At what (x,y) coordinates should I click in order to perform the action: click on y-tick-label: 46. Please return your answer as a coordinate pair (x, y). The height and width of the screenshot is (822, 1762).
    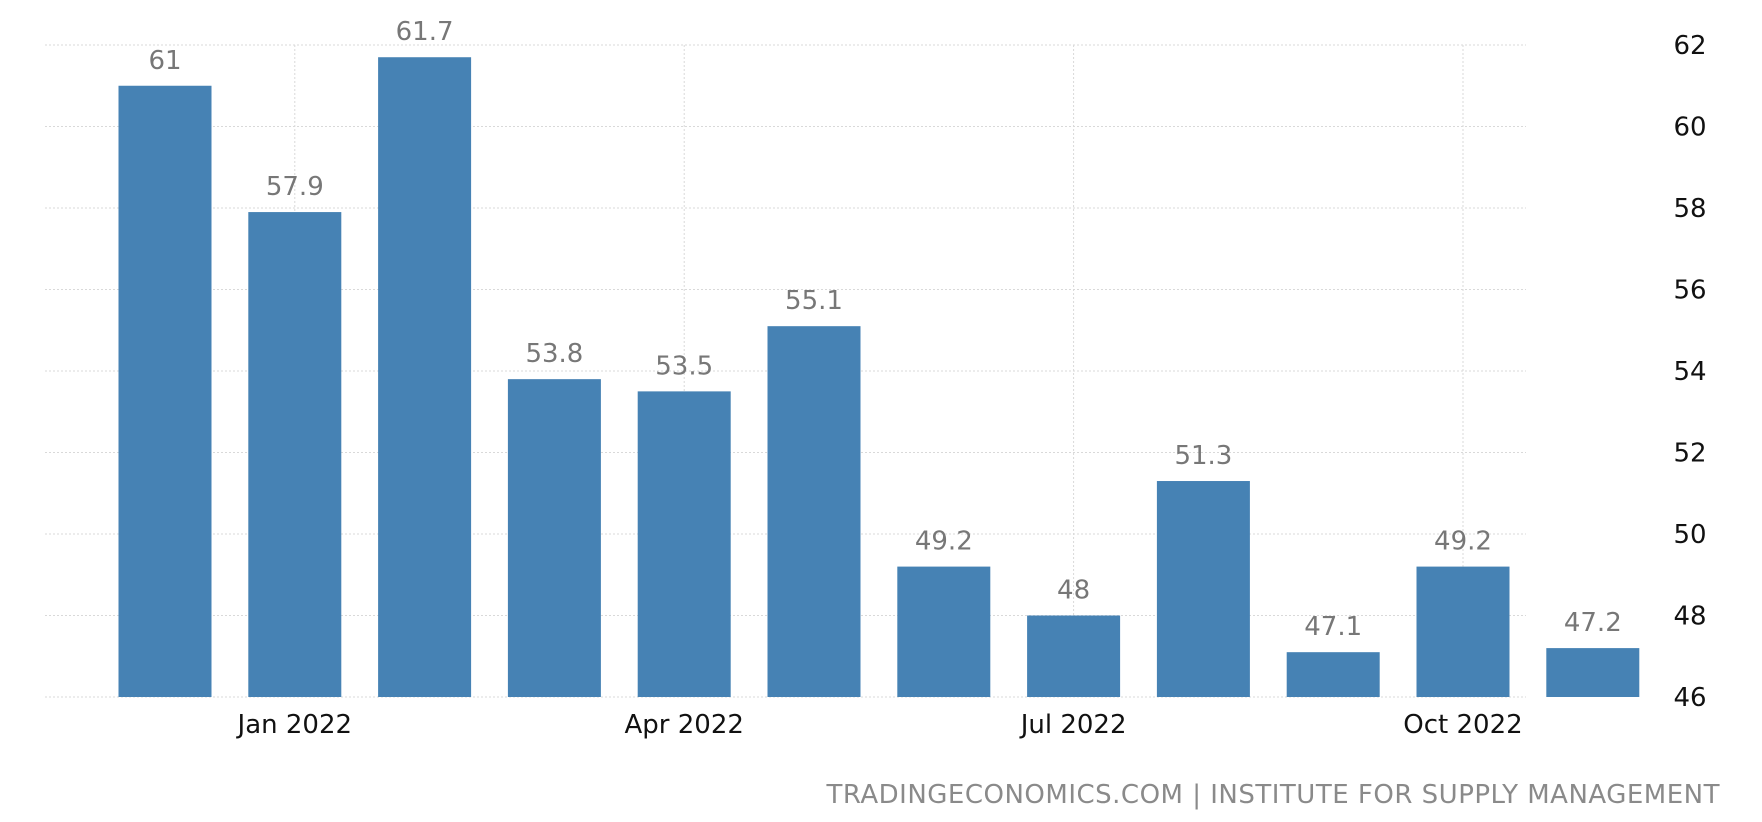
    Looking at the image, I should click on (1689, 698).